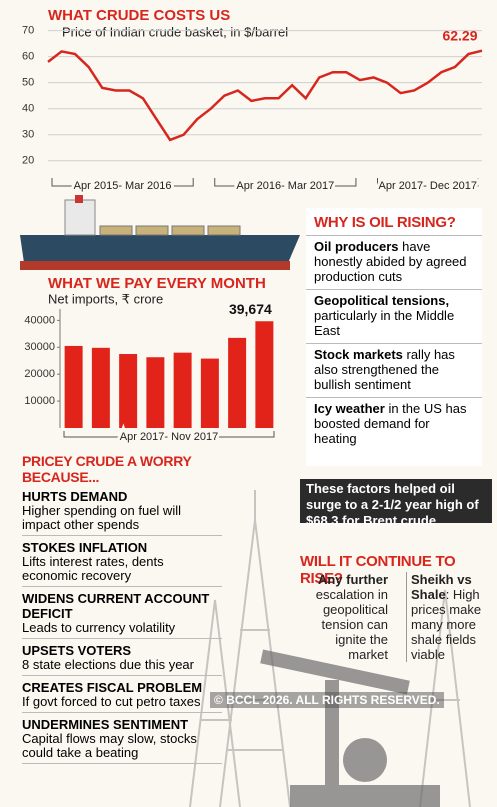 The image size is (497, 807). Describe the element at coordinates (122, 704) in the screenshot. I see `worry-text: If govt forced to cut petro taxes` at that location.